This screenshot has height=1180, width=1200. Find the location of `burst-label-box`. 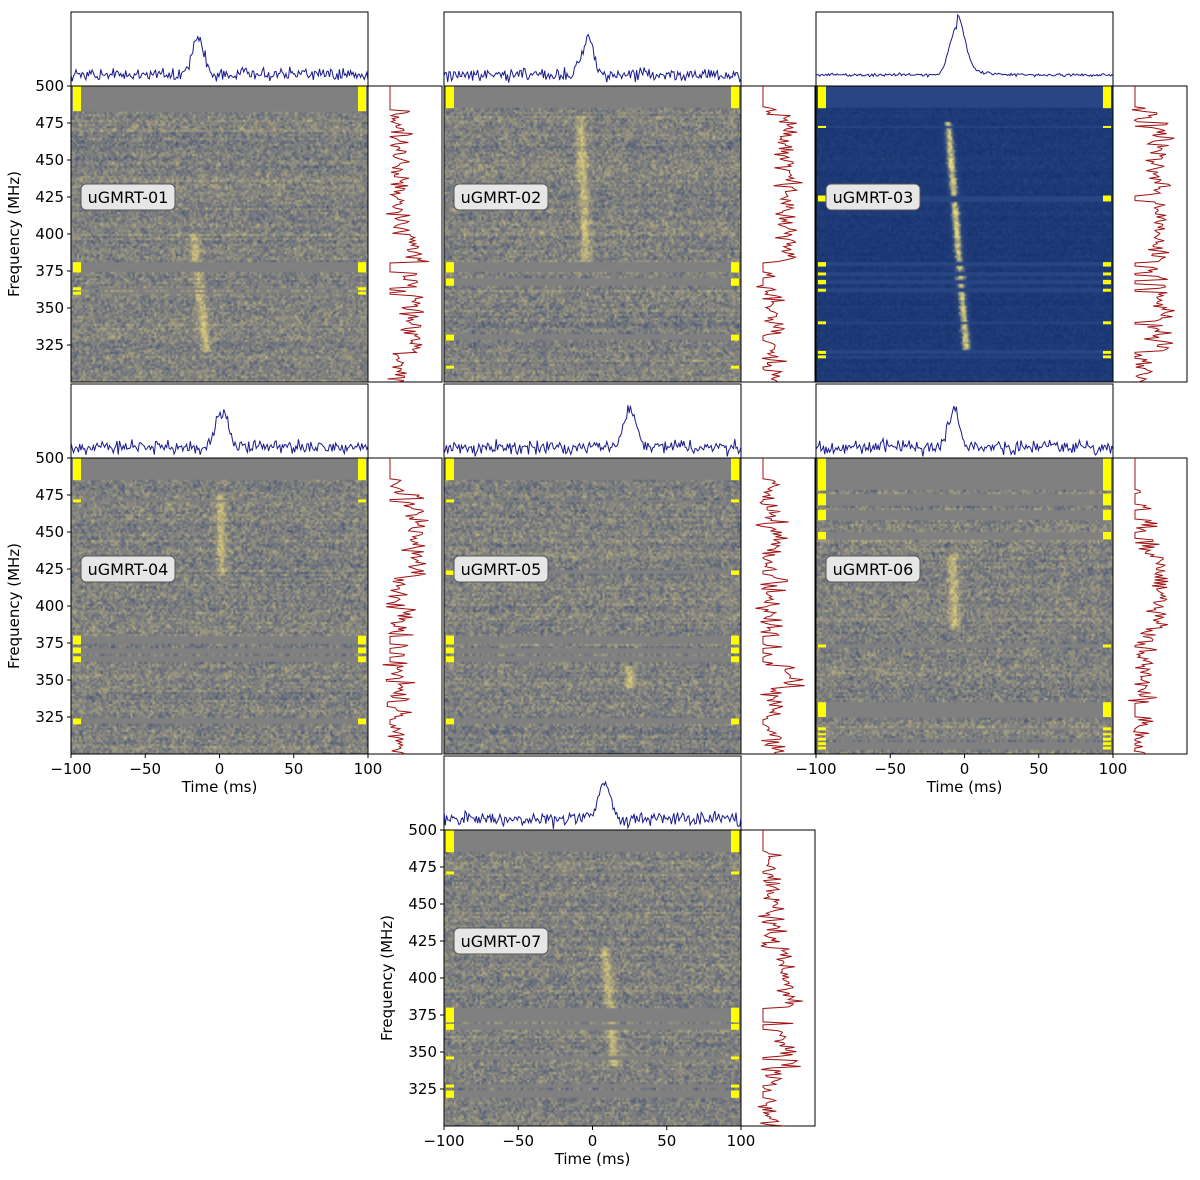

burst-label-box is located at coordinates (501, 569).